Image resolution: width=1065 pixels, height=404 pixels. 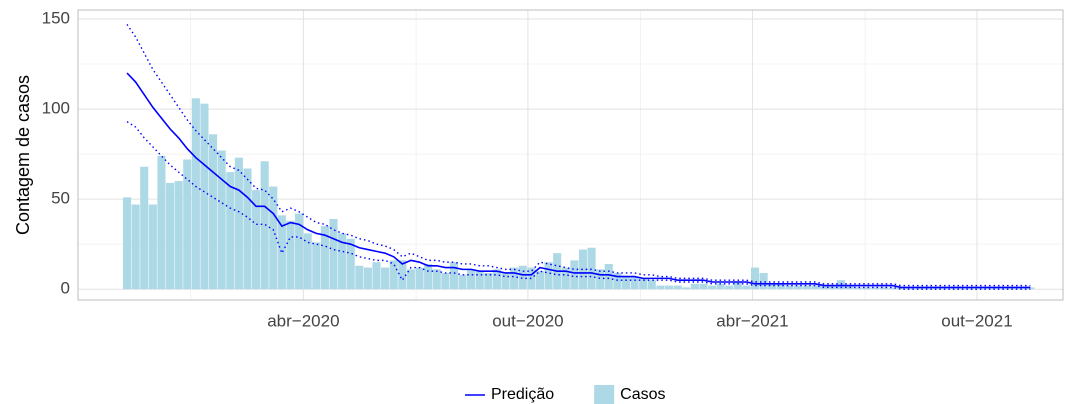 I want to click on legend-label: Casos, so click(x=642, y=394).